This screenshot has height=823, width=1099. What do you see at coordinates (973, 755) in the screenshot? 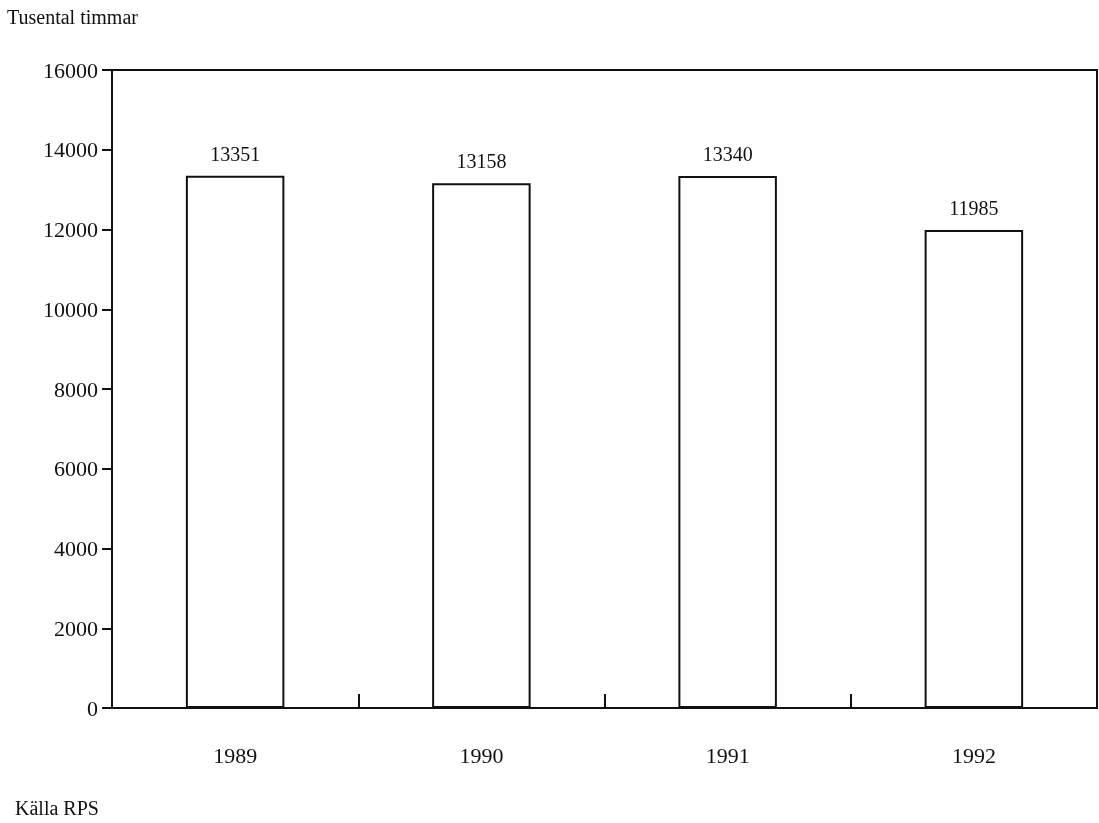
I see `x-tick-label: 1992` at bounding box center [973, 755].